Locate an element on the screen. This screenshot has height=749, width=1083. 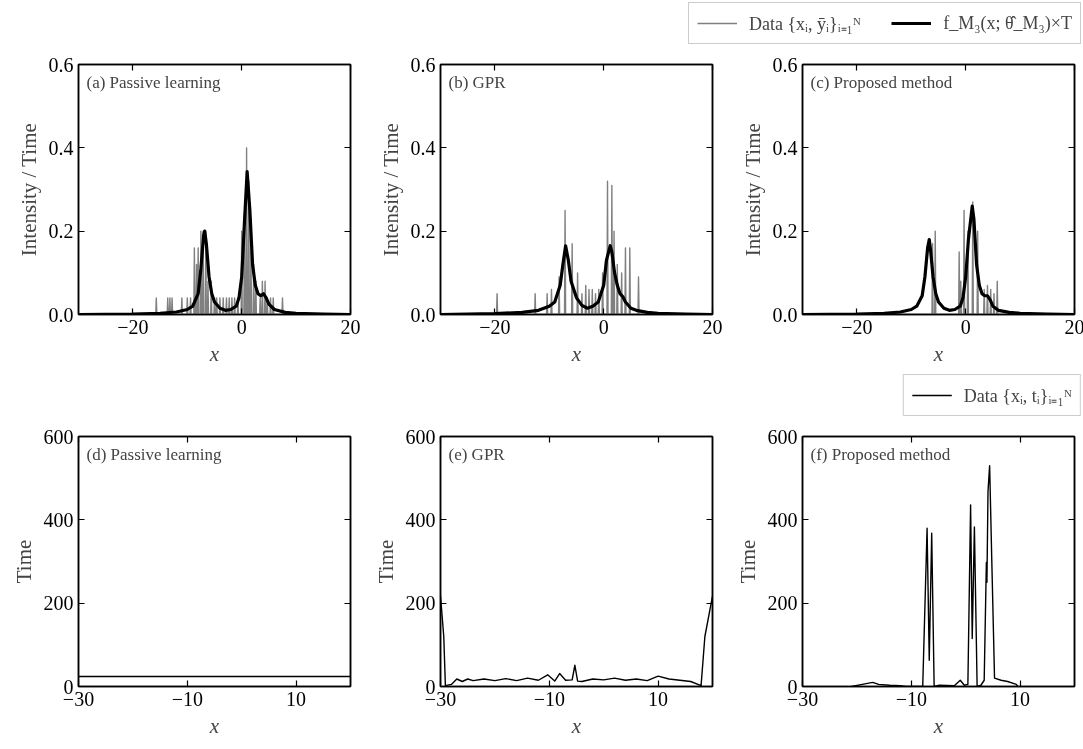
legend-label: Data {xᵢ, tᵢ}ᵢ₌₁ᴺ is located at coordinates (1017, 396).